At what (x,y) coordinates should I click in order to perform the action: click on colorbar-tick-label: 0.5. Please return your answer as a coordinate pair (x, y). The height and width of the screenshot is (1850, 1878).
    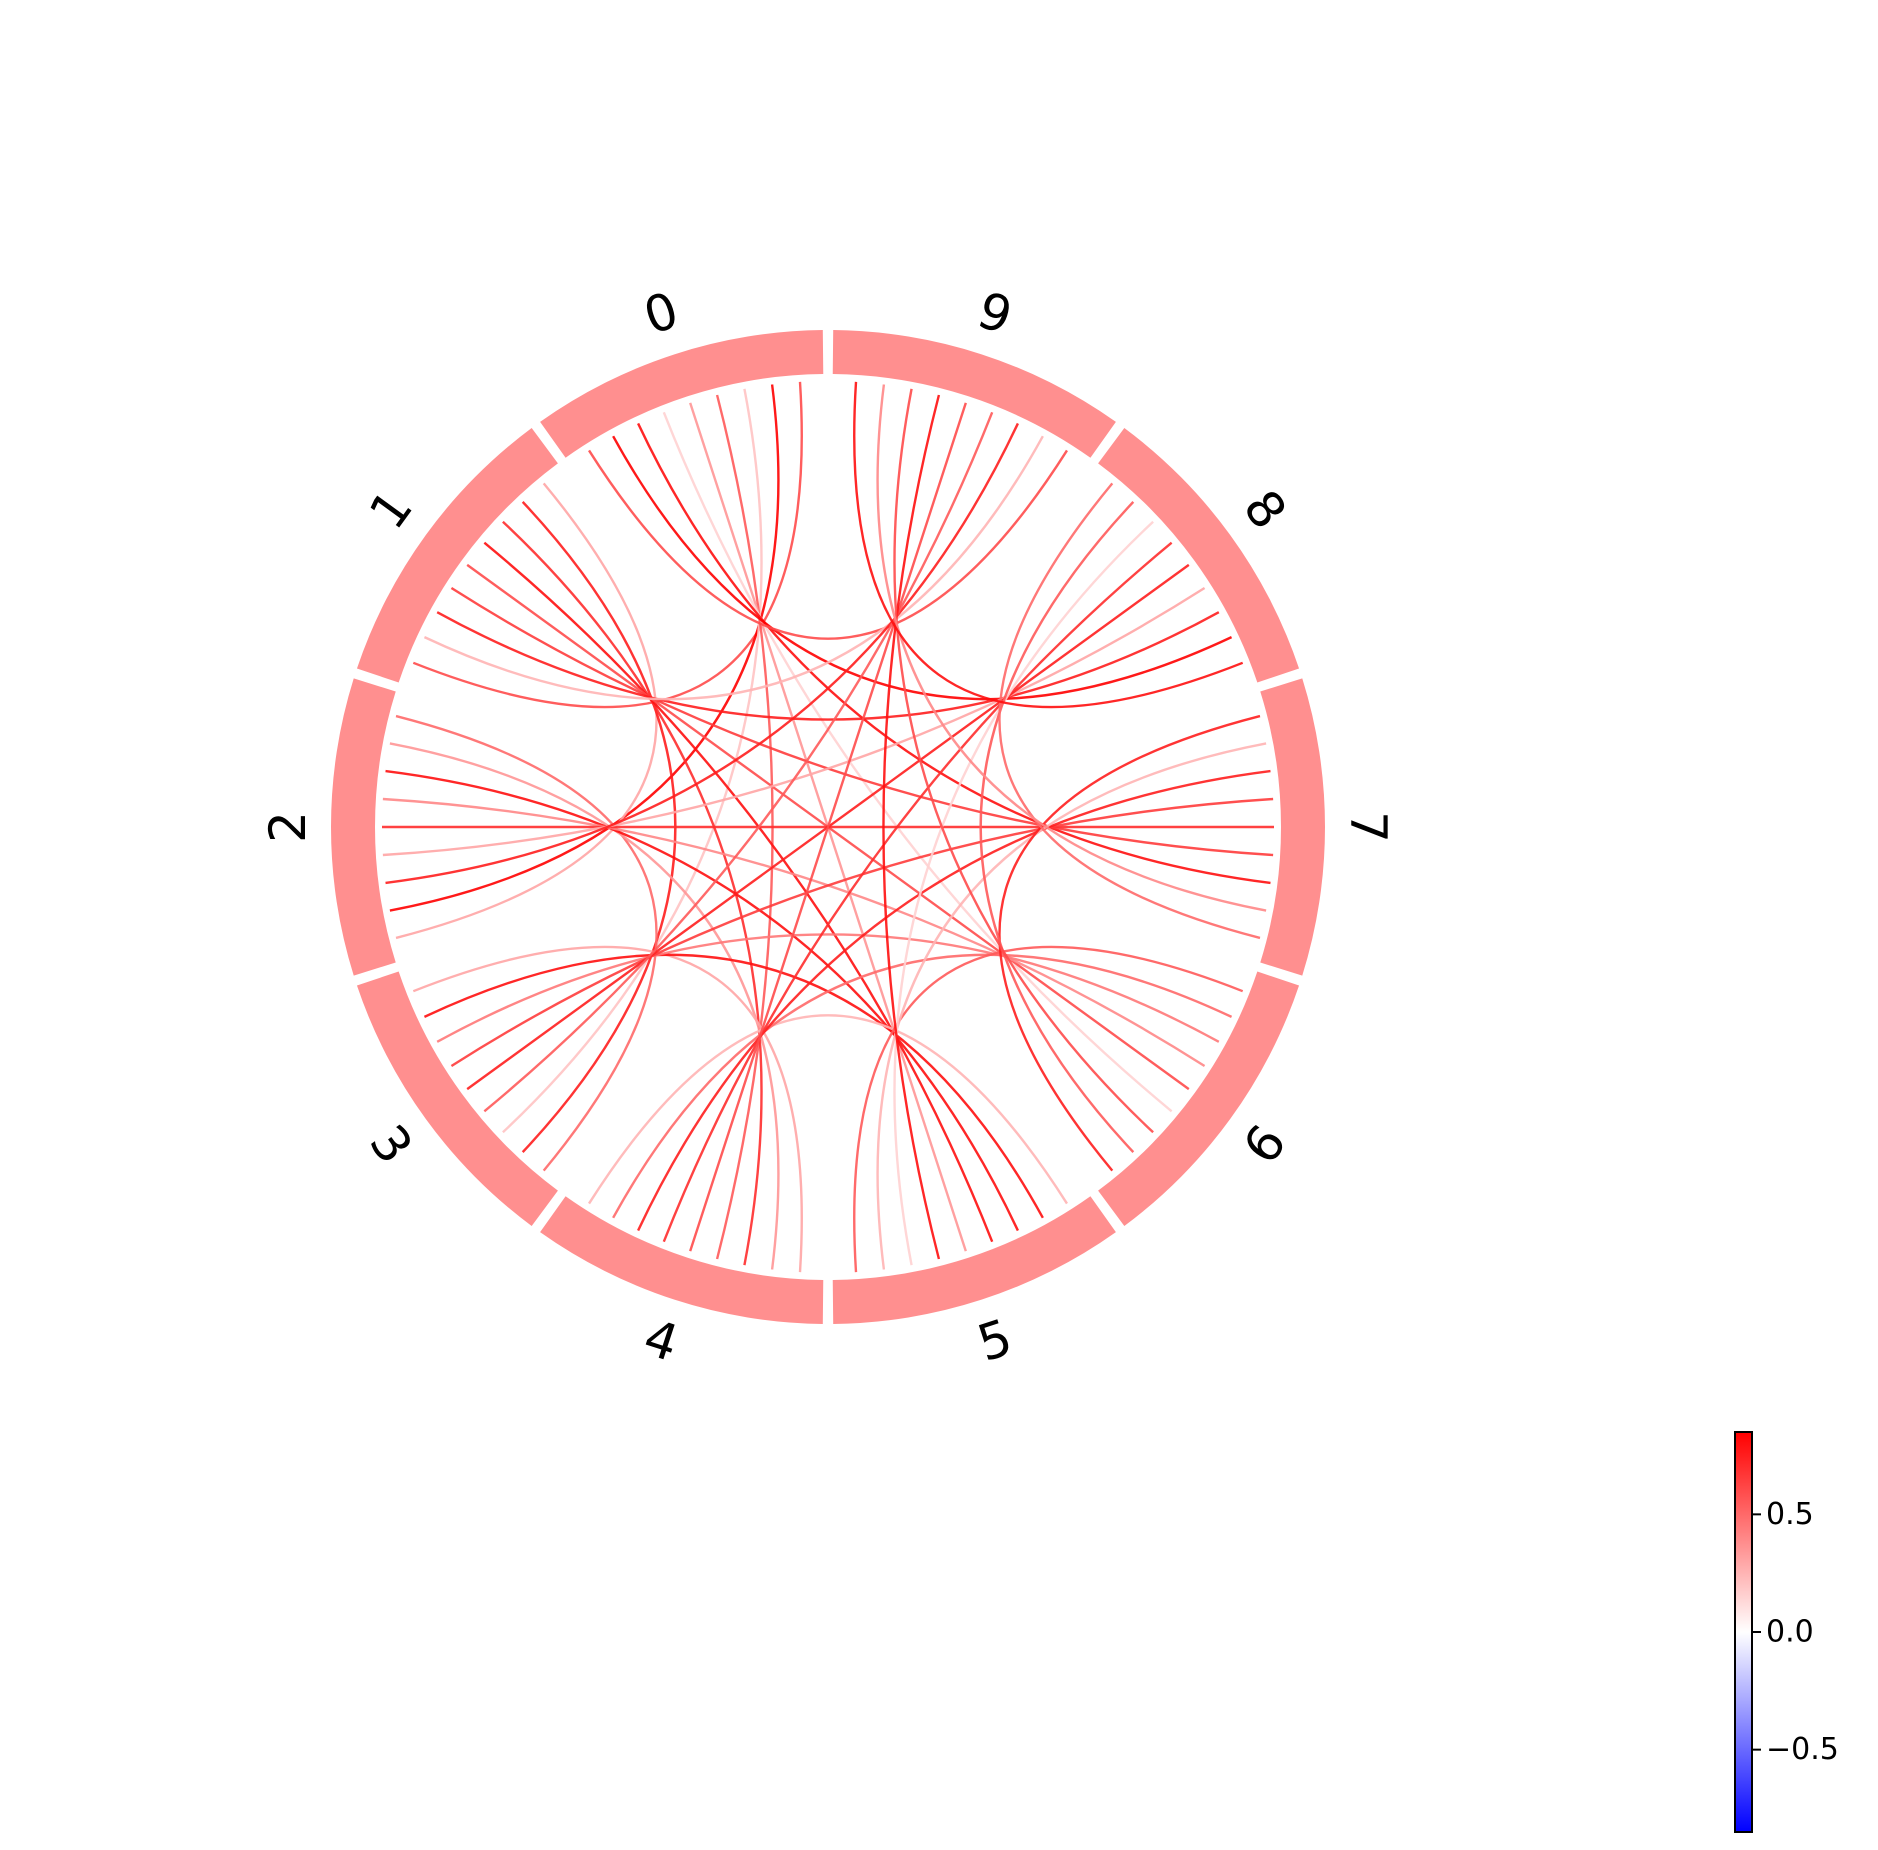
    Looking at the image, I should click on (1790, 1514).